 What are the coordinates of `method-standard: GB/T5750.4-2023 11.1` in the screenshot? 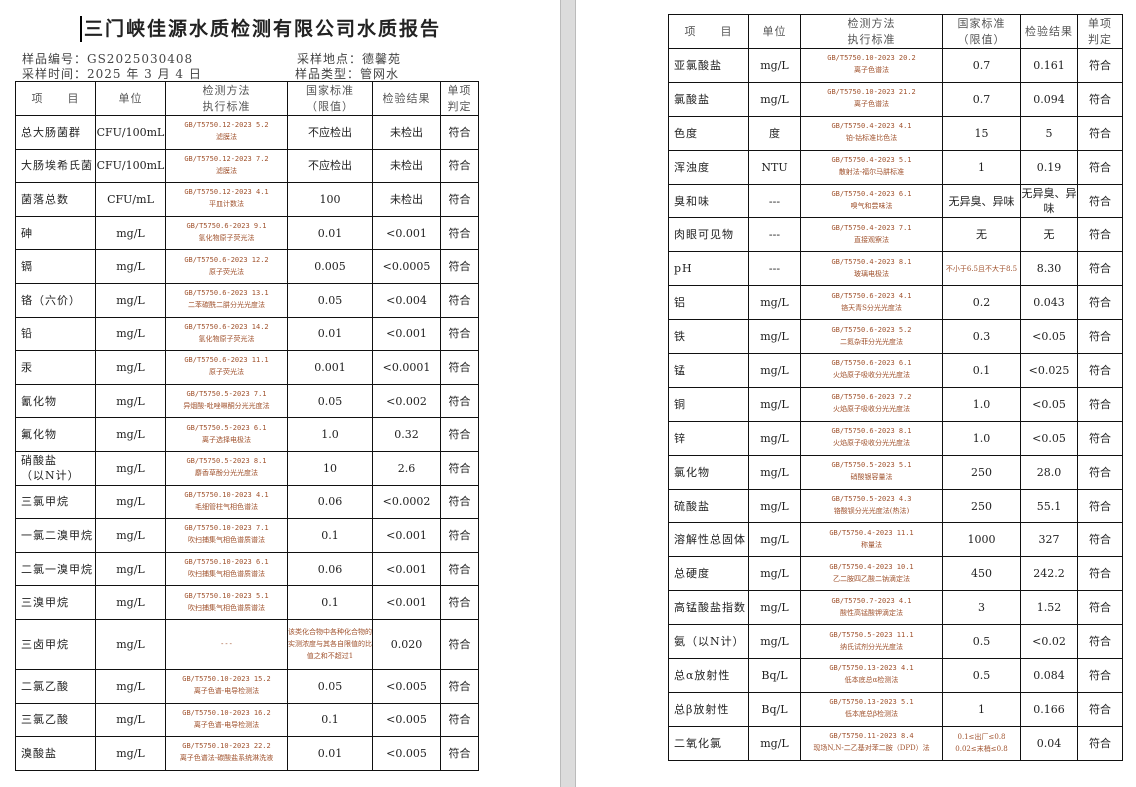 It's located at (871, 532).